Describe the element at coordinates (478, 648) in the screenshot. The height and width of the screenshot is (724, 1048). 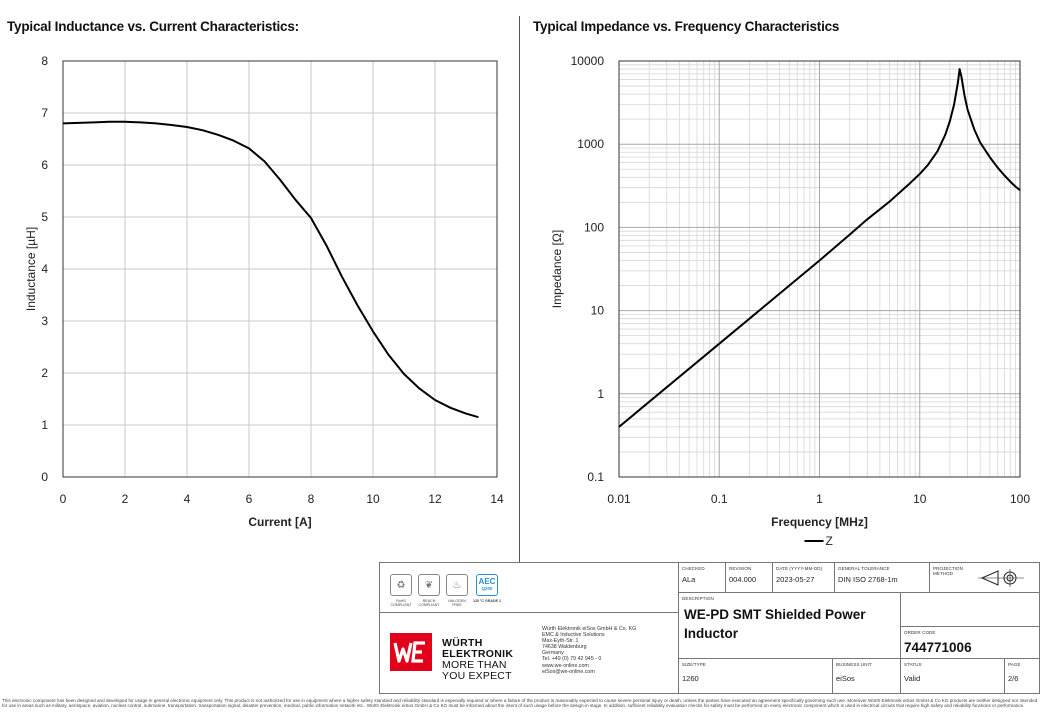
I see `company-name: WÜRTH ELEKTRONIK` at that location.